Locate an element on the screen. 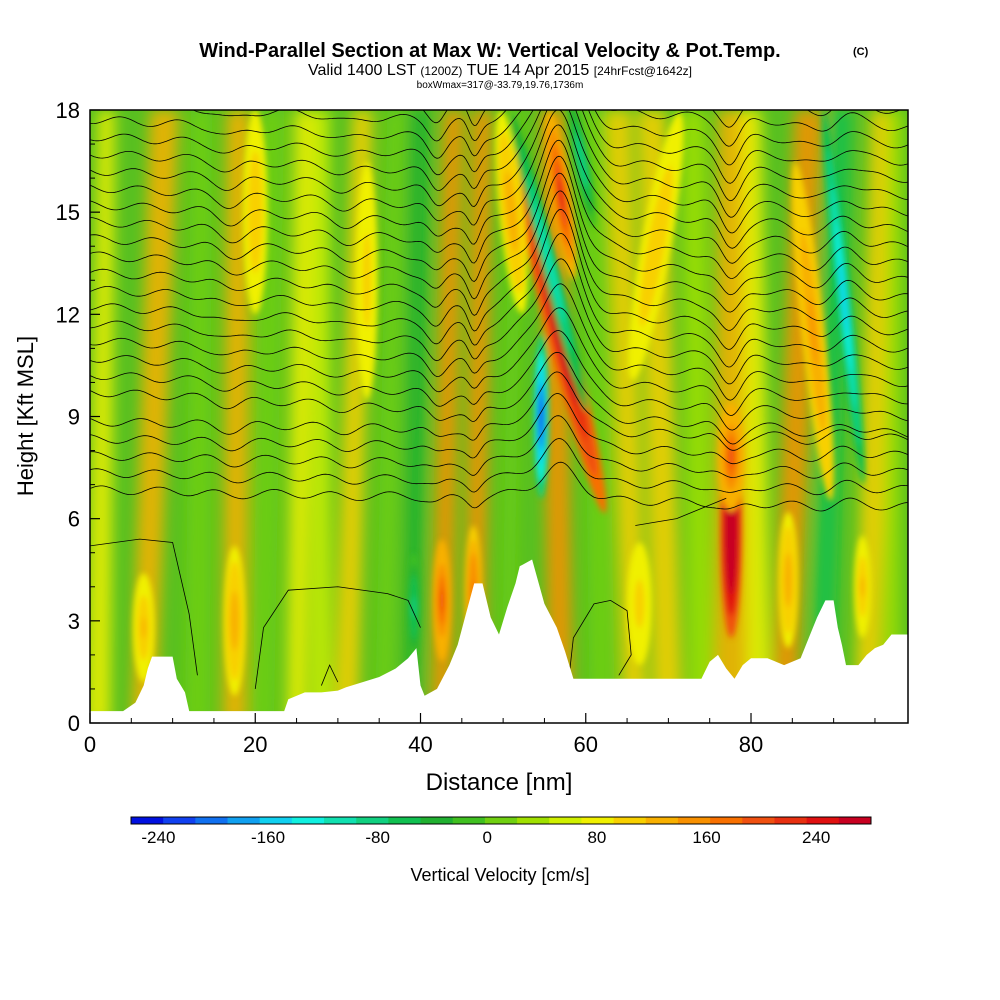 The image size is (1000, 1000). y-tick-label: 3 is located at coordinates (74, 621).